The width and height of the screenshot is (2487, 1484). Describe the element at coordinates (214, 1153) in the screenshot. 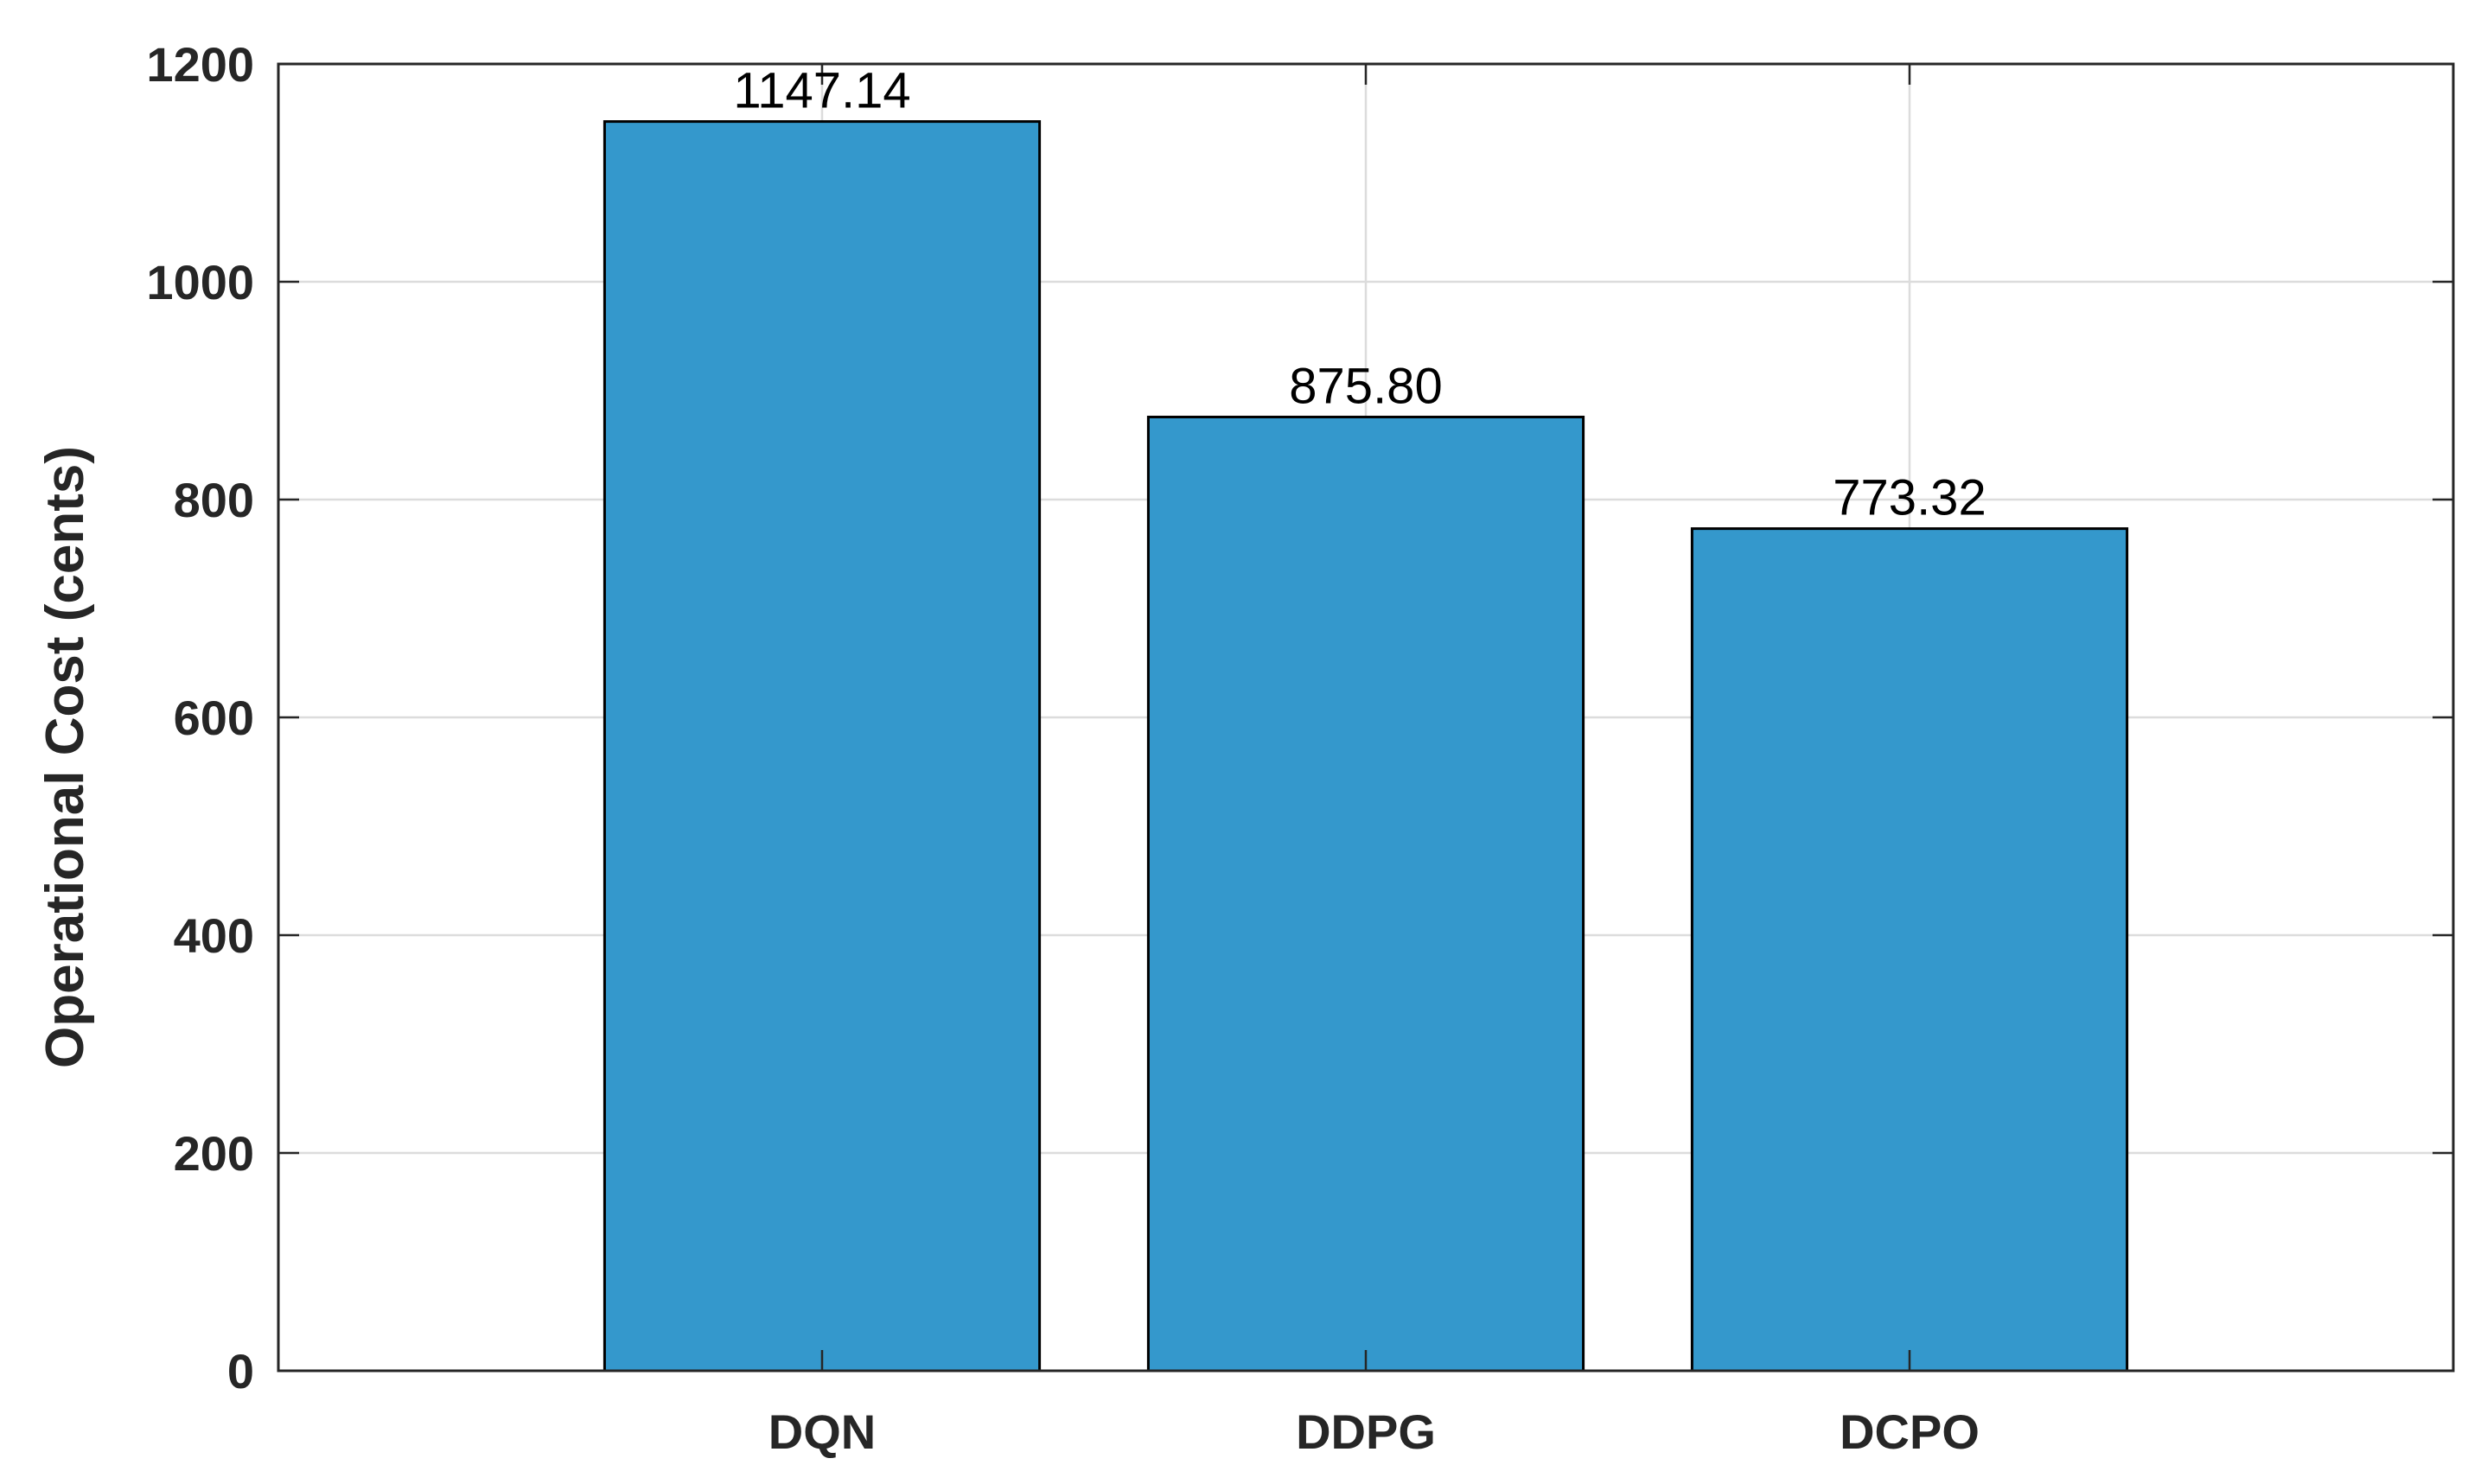

I see `y-tick-label: 200` at that location.